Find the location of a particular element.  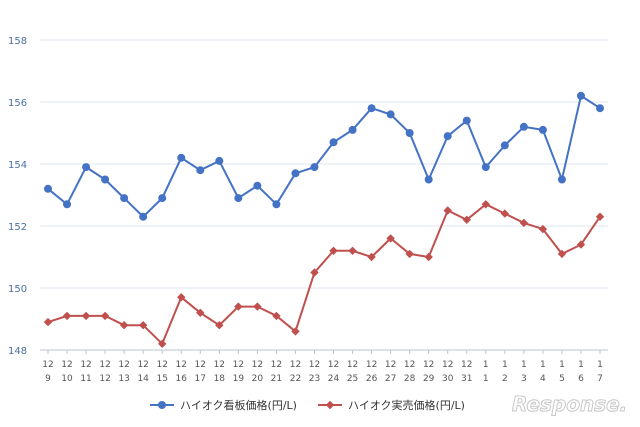

x-tick-label-day: 28 is located at coordinates (410, 379).